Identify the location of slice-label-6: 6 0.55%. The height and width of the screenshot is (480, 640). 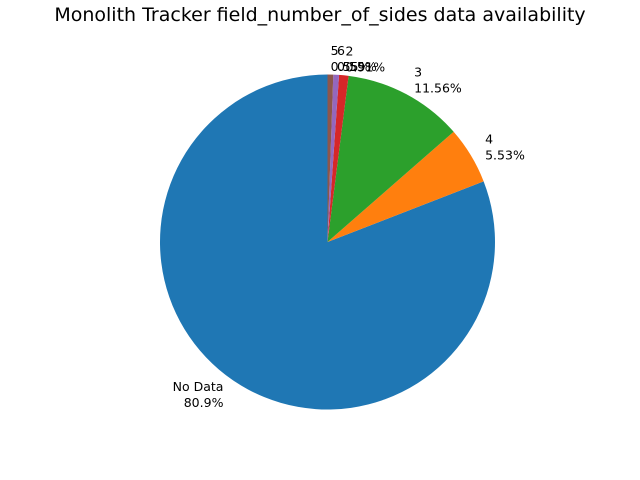
(357, 58).